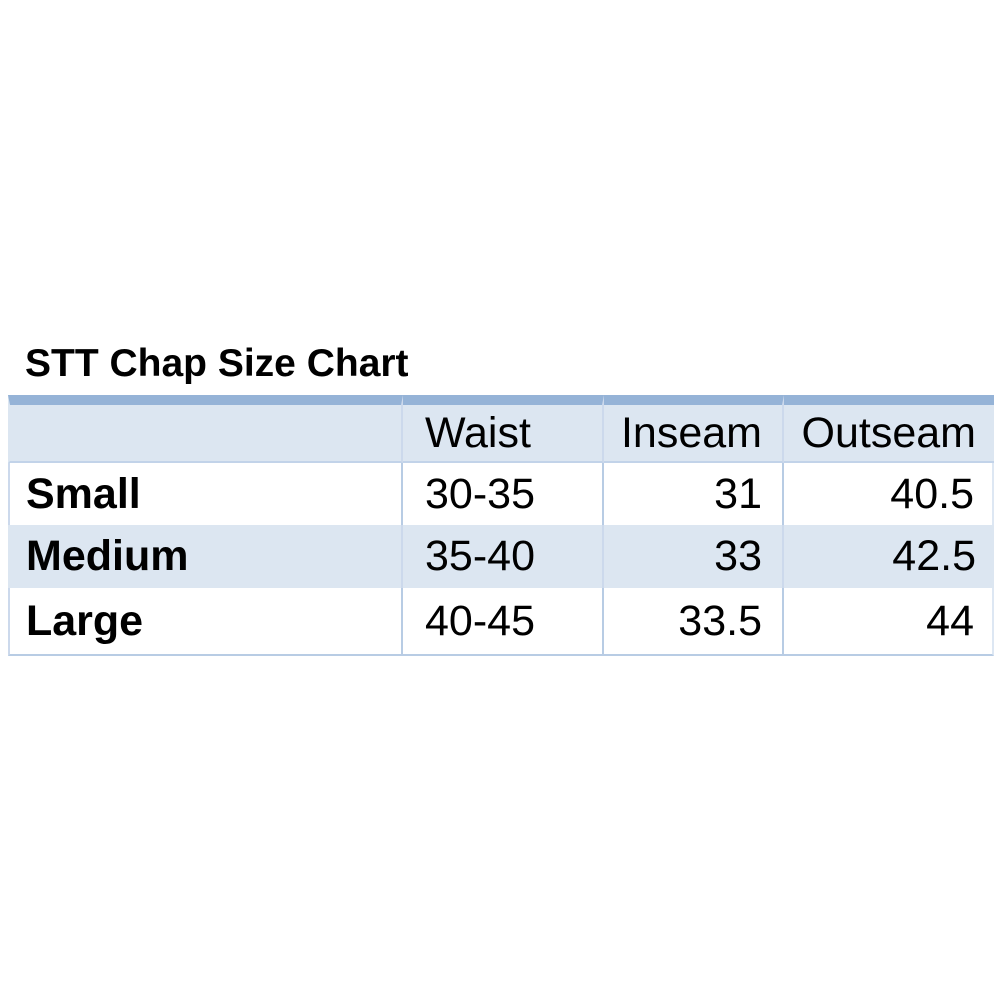 The width and height of the screenshot is (1000, 1000). I want to click on outseam-value: 40.5, so click(889, 494).